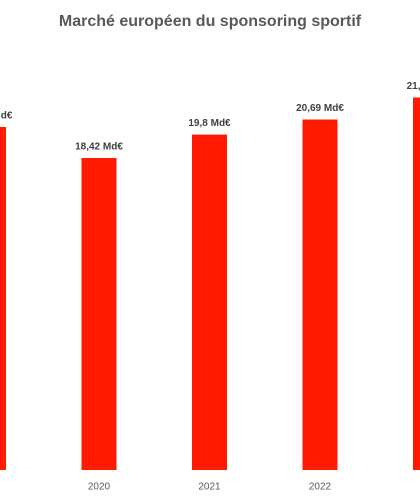 The width and height of the screenshot is (420, 500). I want to click on value-label: 19,8 Md€, so click(209, 123).